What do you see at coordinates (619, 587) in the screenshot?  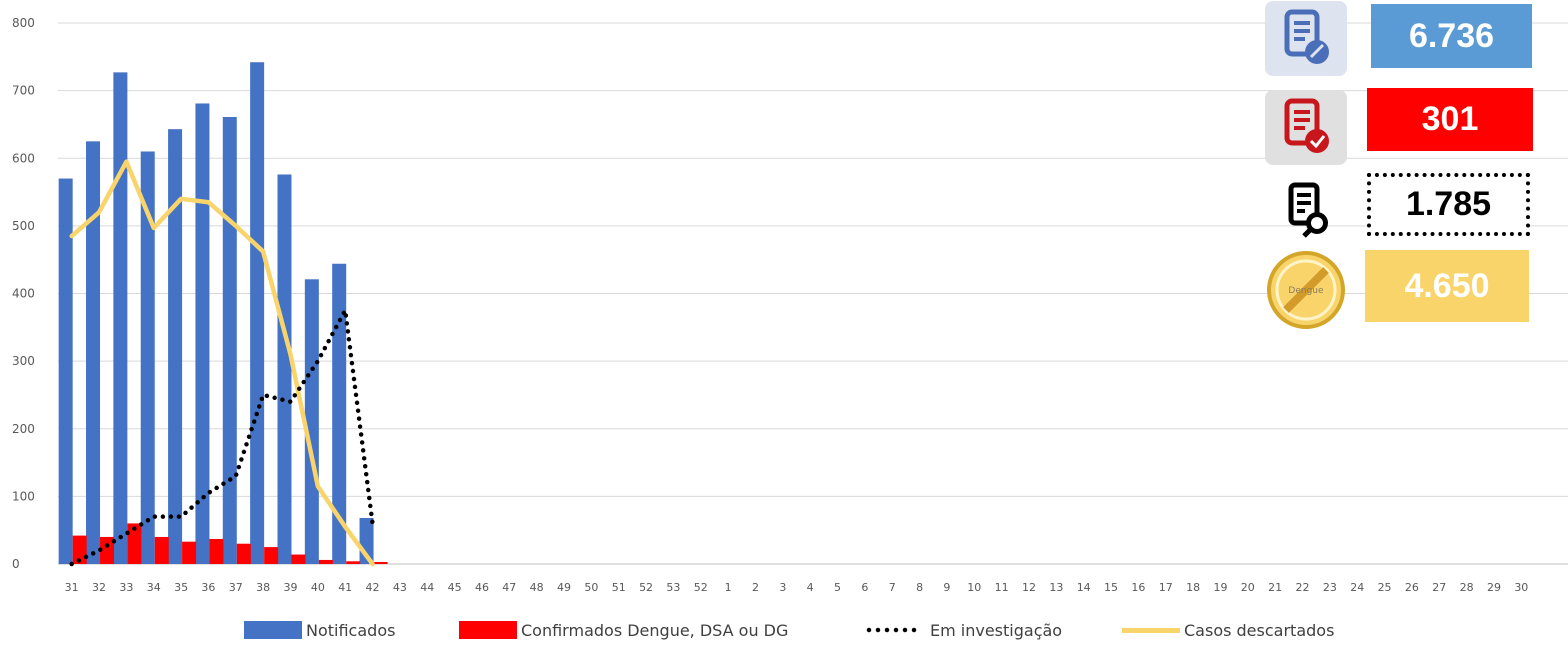 I see `x-tick-label: 51` at bounding box center [619, 587].